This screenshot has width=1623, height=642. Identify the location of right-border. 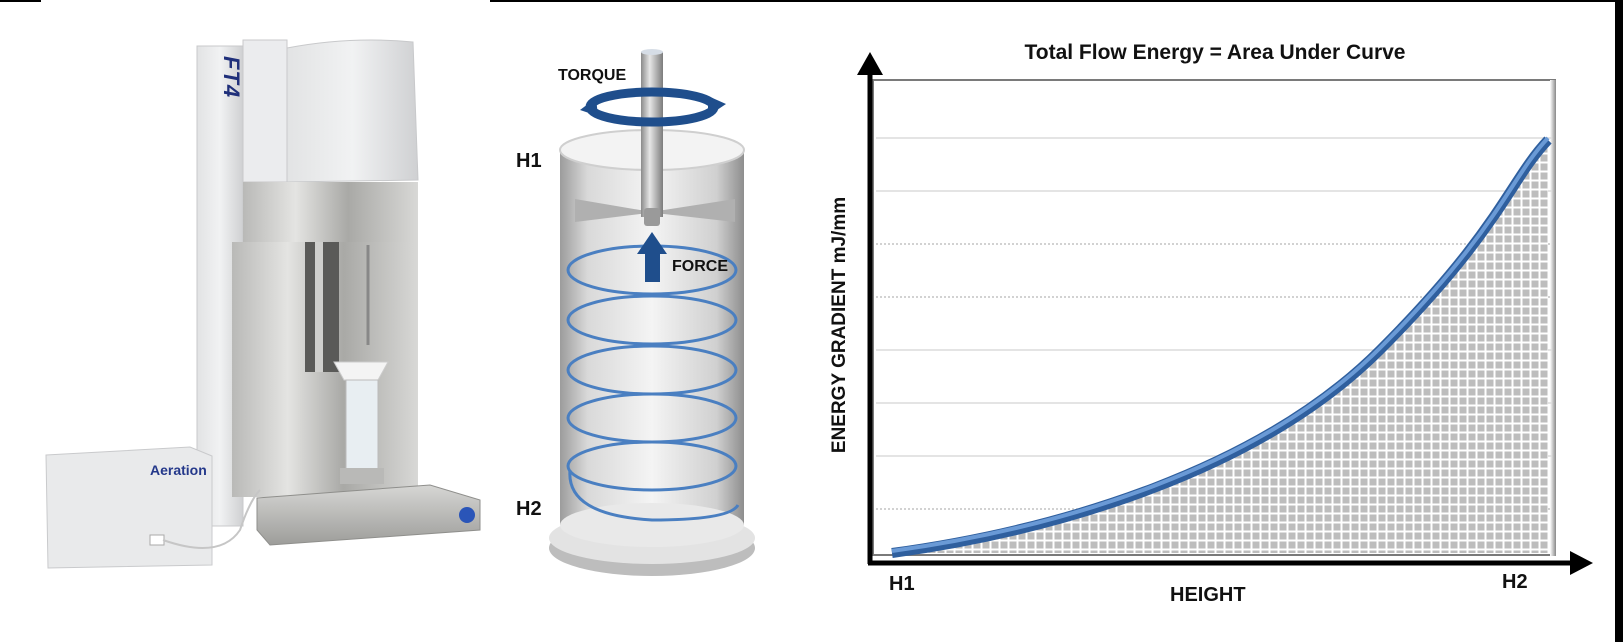
(1619, 321).